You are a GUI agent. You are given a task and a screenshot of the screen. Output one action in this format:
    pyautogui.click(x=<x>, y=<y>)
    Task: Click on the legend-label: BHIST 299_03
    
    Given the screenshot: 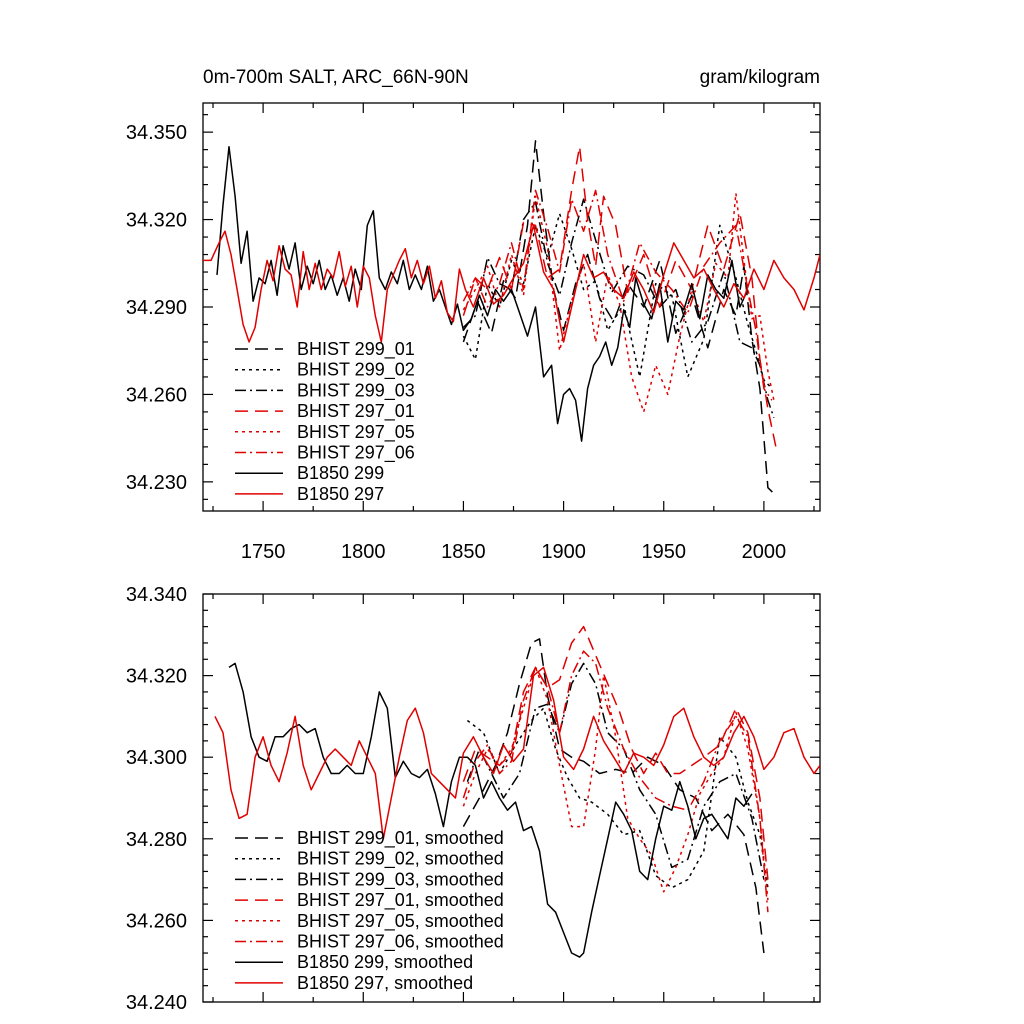 What is the action you would take?
    pyautogui.click(x=356, y=390)
    